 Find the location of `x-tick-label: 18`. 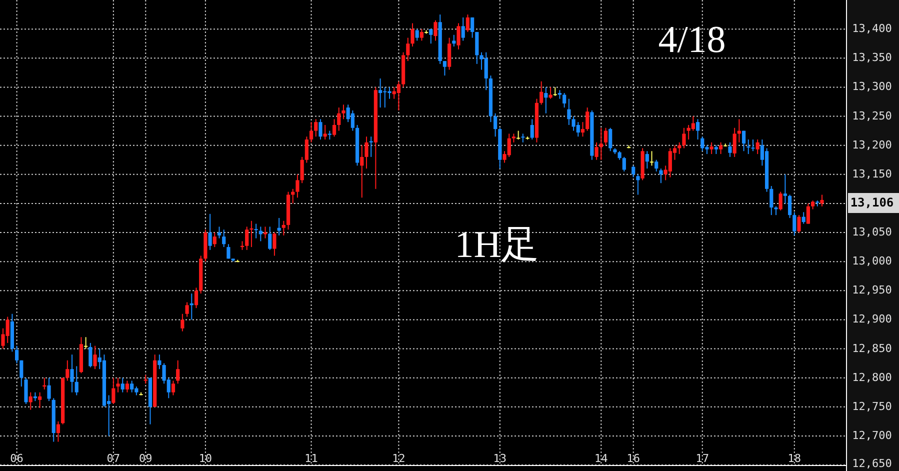

x-tick-label: 18 is located at coordinates (795, 458).